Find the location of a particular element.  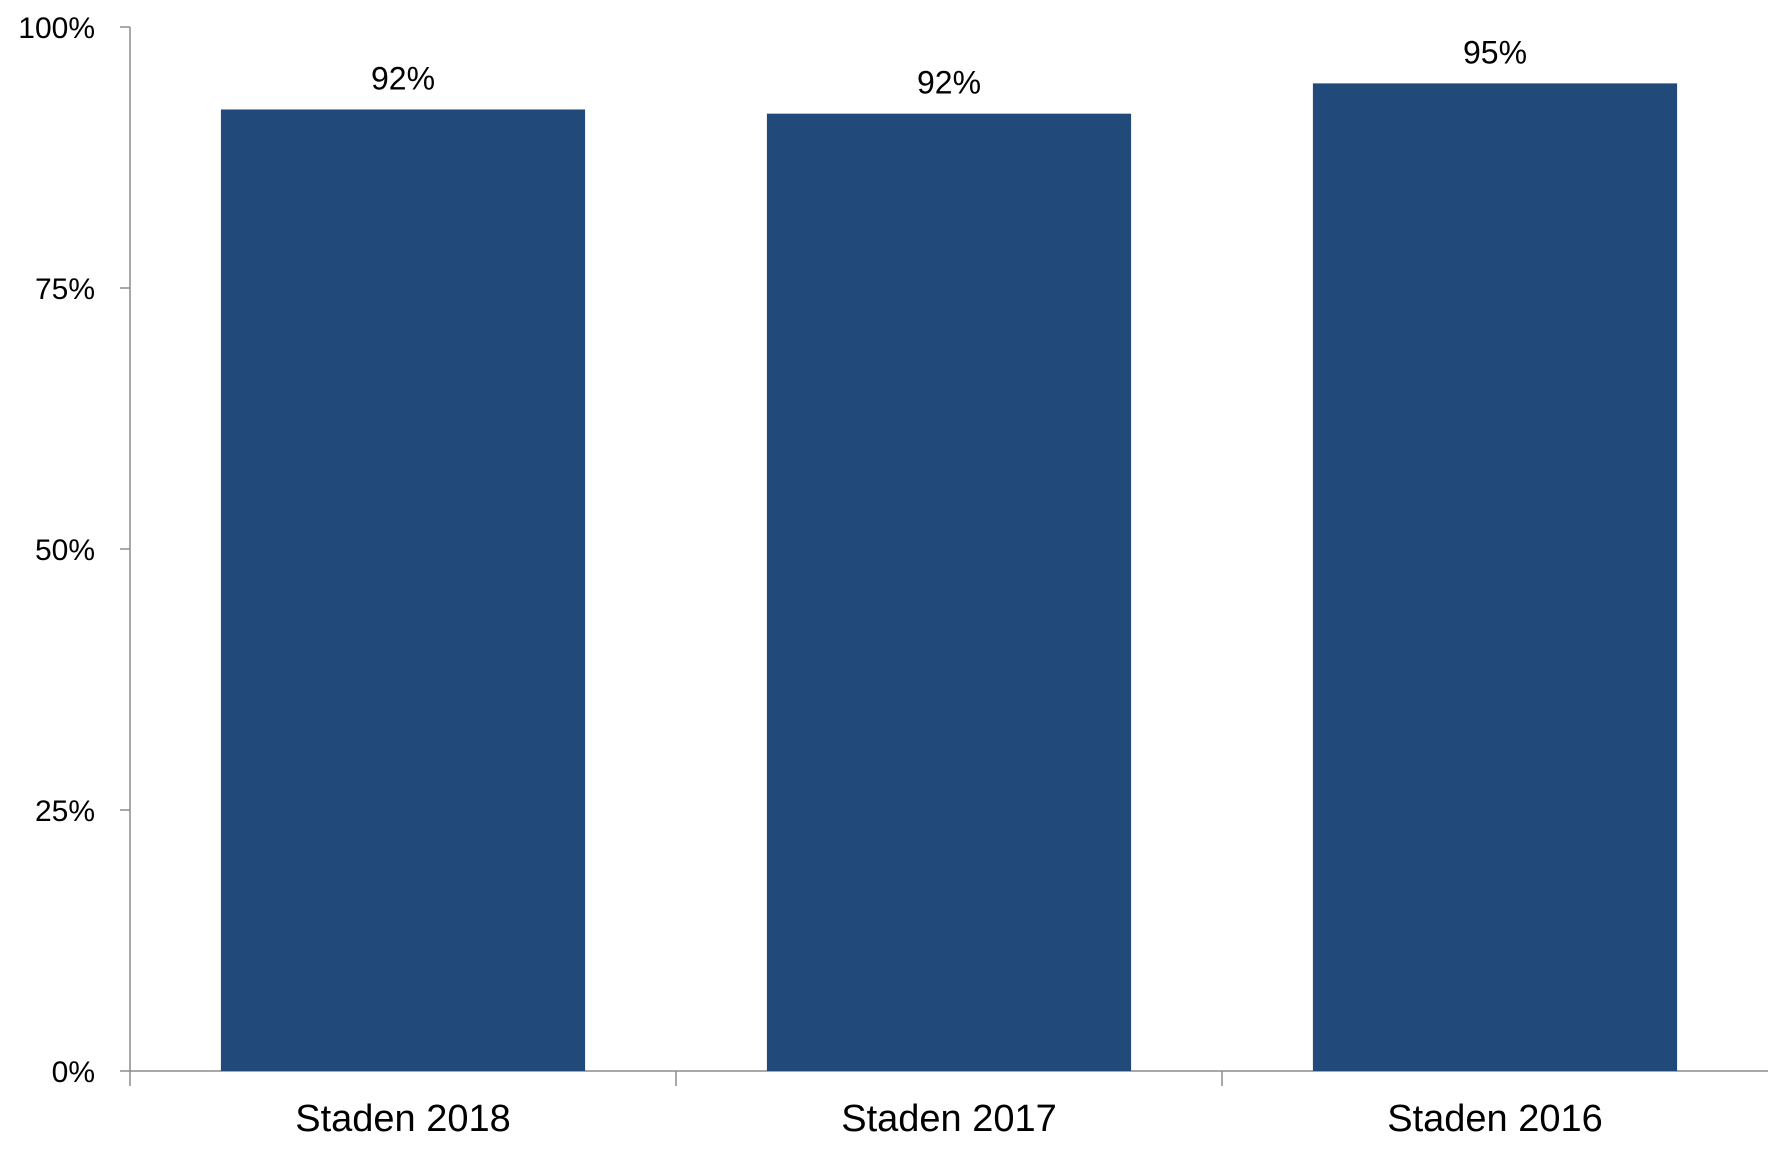

y-tick-label: 50% is located at coordinates (65, 550).